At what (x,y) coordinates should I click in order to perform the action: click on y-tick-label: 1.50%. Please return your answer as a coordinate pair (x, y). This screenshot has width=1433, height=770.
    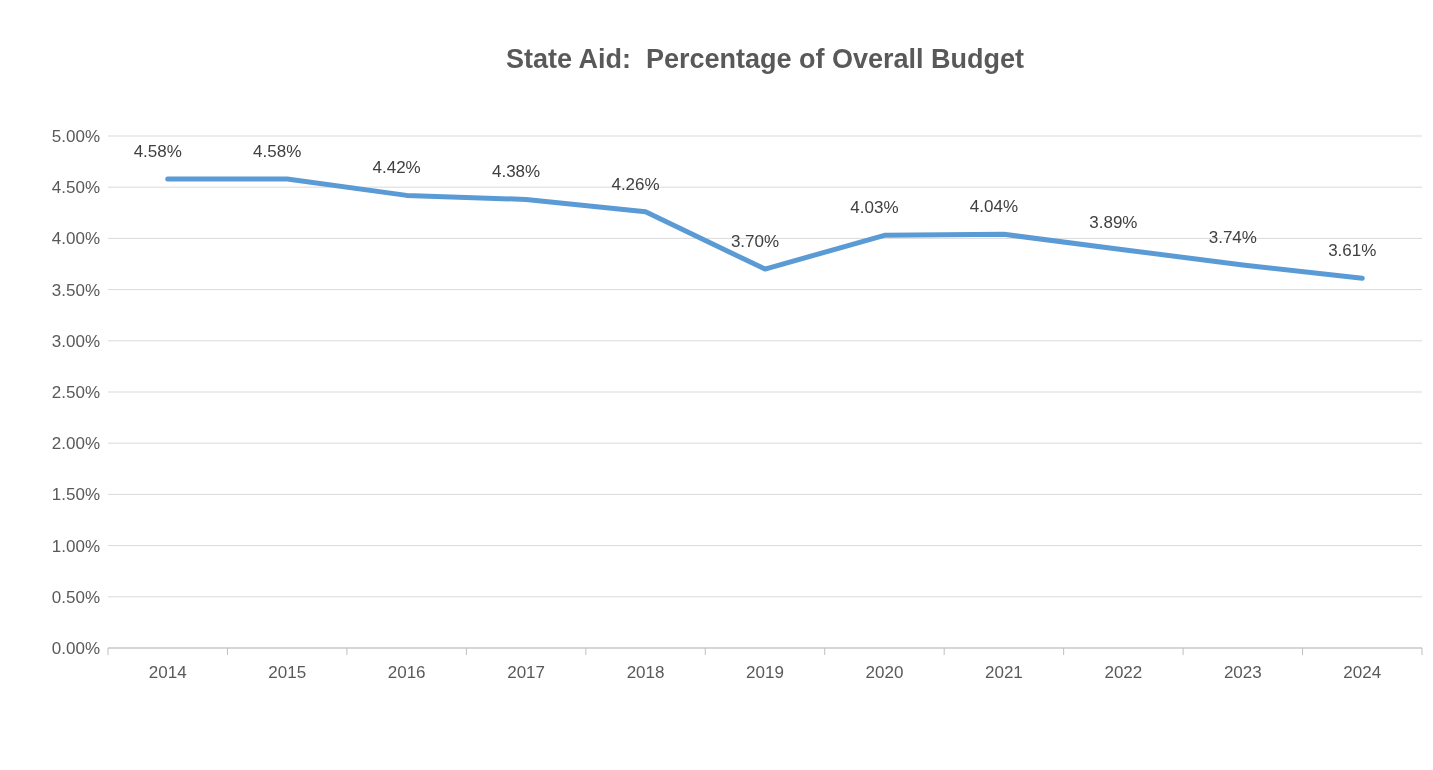
    Looking at the image, I should click on (75, 495).